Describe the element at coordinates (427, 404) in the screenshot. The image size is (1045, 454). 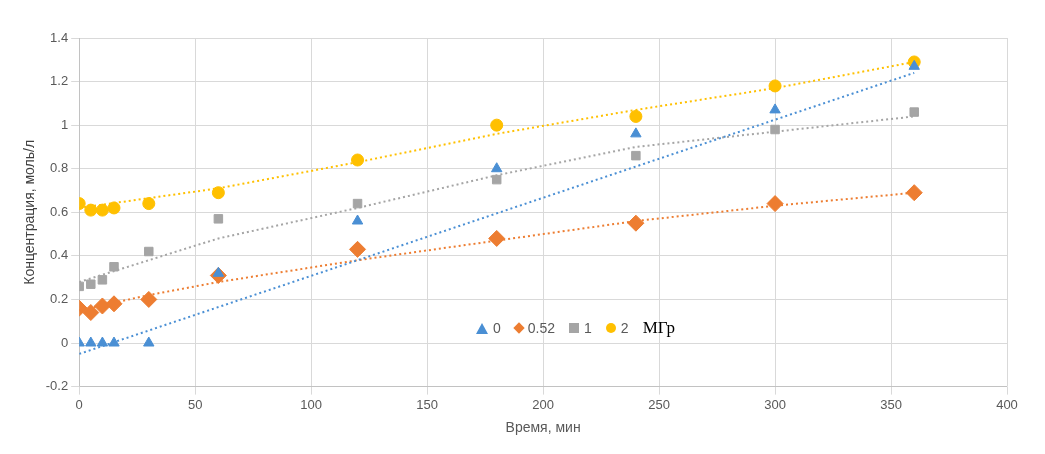
I see `x-tick-label: 150` at that location.